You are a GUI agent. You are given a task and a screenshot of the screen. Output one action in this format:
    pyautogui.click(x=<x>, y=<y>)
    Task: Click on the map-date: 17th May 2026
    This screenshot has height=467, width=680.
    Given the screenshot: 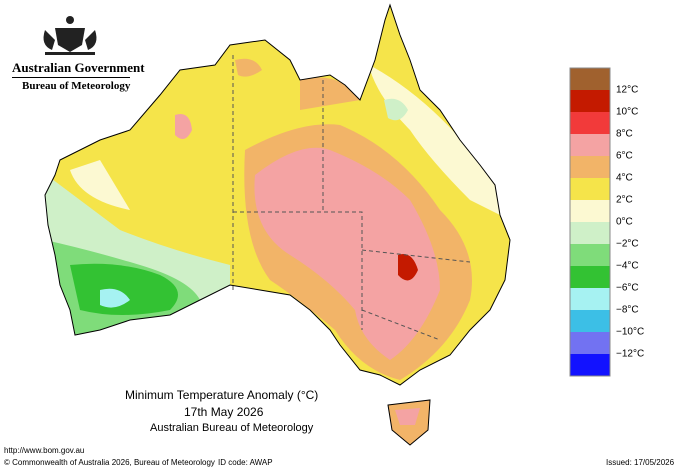 What is the action you would take?
    pyautogui.click(x=224, y=412)
    